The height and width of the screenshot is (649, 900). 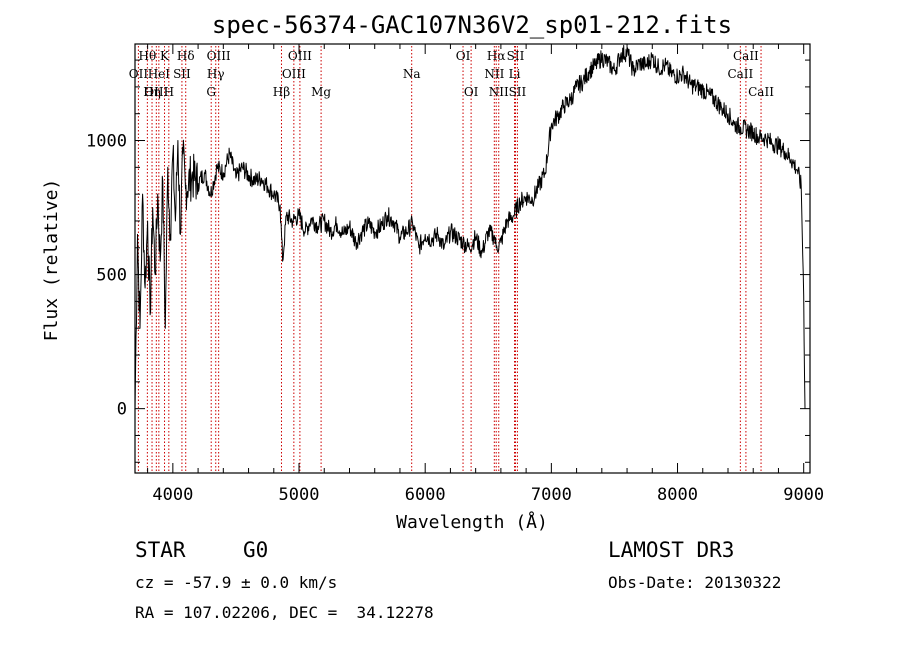 I want to click on line-label-8: Hδ, so click(x=186, y=56).